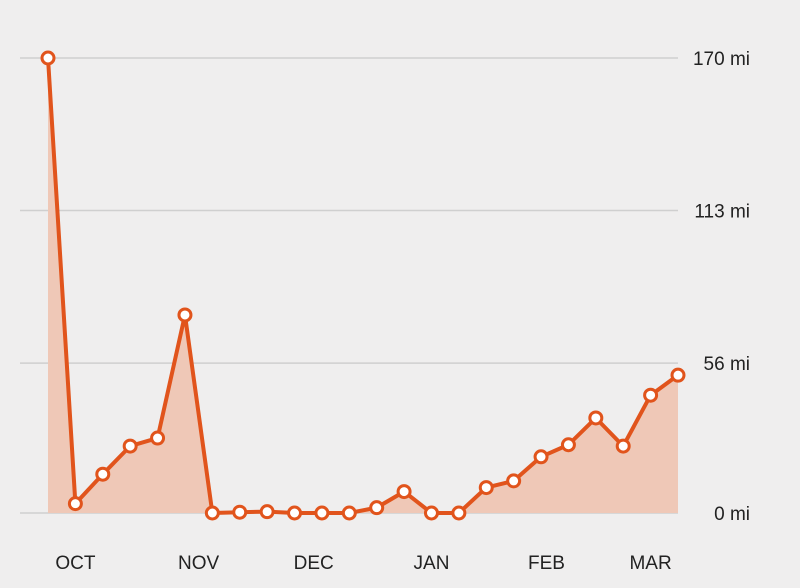  Describe the element at coordinates (727, 364) in the screenshot. I see `y-tick-label-1: 56 mi` at that location.